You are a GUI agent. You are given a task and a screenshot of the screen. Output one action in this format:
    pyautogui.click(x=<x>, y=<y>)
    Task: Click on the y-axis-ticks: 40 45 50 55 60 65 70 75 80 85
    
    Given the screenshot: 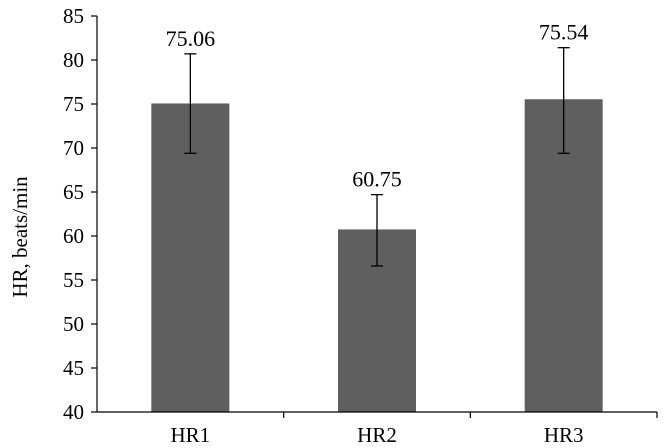 What is the action you would take?
    pyautogui.click(x=80, y=214)
    